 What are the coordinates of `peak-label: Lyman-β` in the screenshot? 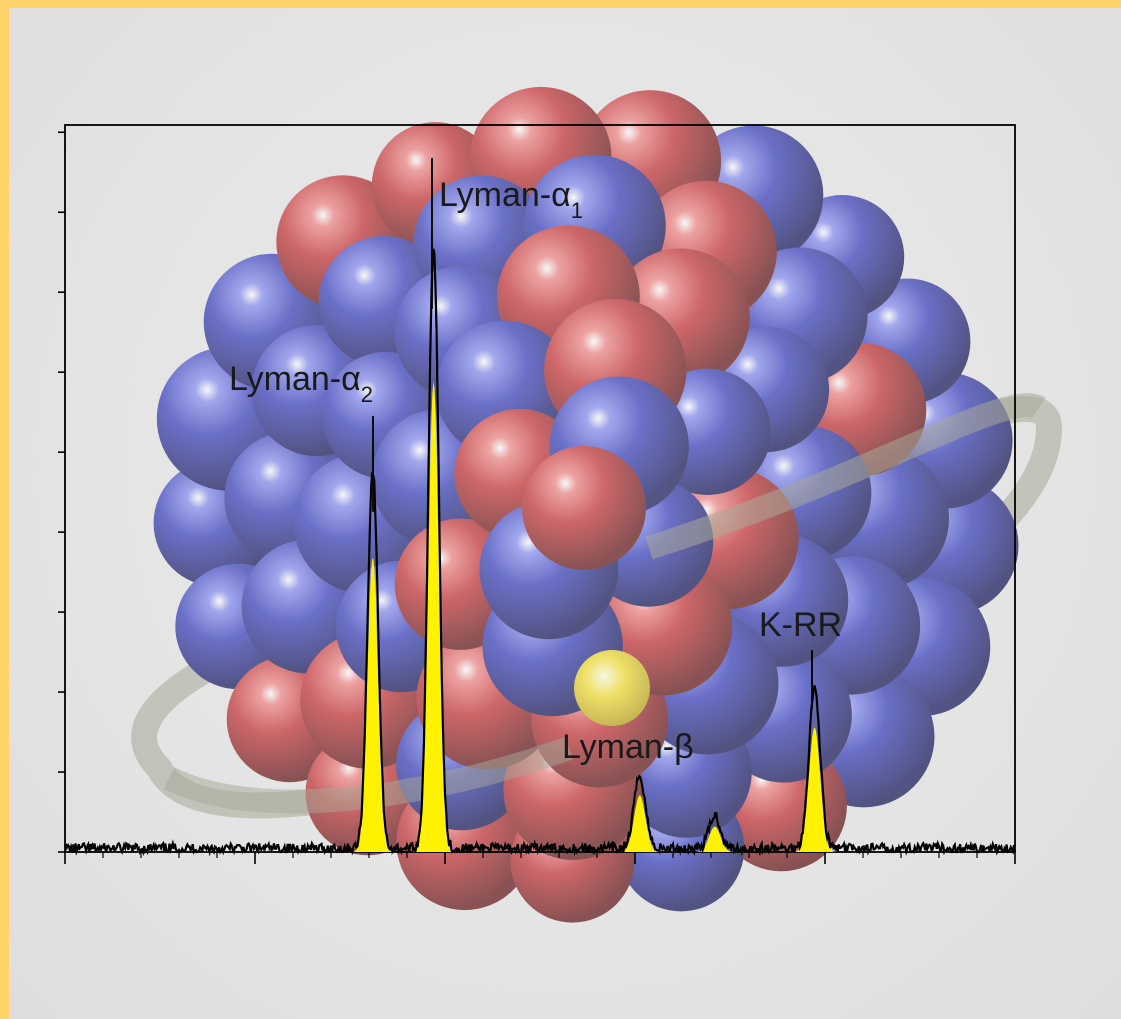 It's located at (628, 747).